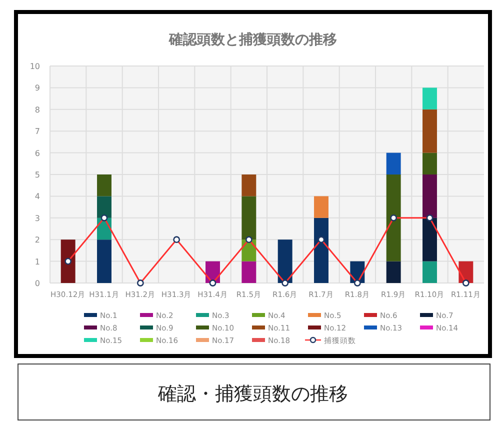  What do you see at coordinates (252, 394) in the screenshot?
I see `text: 確認・捕獲頭数の推移` at bounding box center [252, 394].